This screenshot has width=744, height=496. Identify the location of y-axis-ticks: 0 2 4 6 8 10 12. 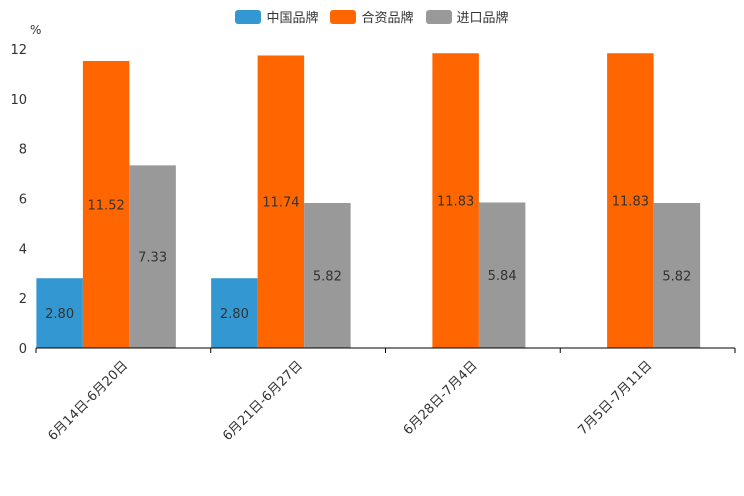
(18, 200).